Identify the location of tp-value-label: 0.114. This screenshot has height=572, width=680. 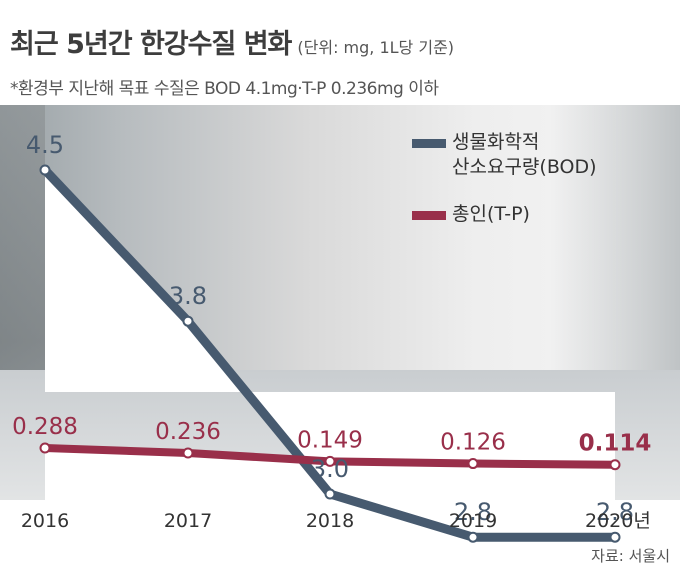
(615, 444).